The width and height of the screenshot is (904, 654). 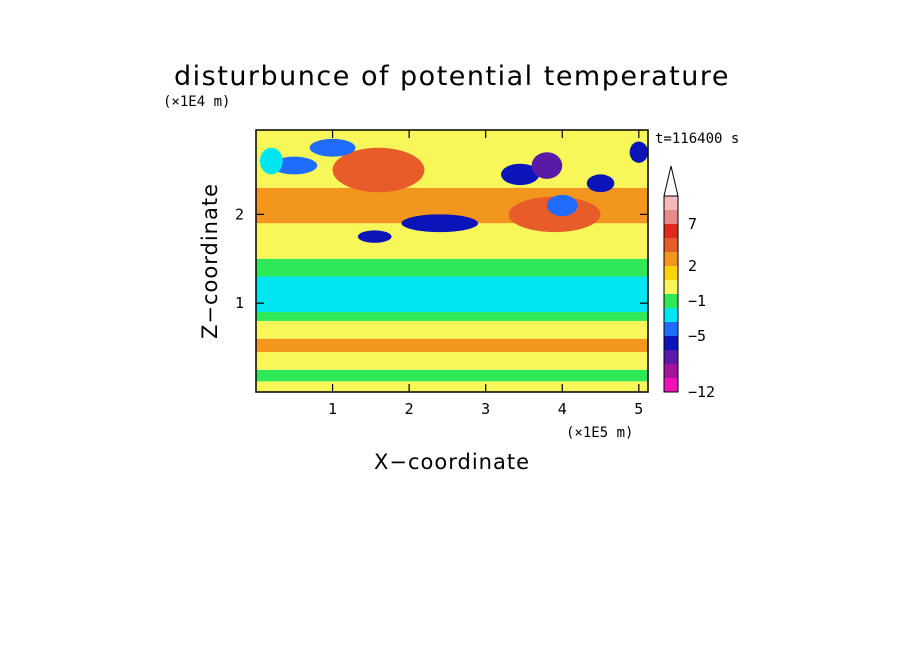 What do you see at coordinates (409, 409) in the screenshot?
I see `x-tick-label: 2` at bounding box center [409, 409].